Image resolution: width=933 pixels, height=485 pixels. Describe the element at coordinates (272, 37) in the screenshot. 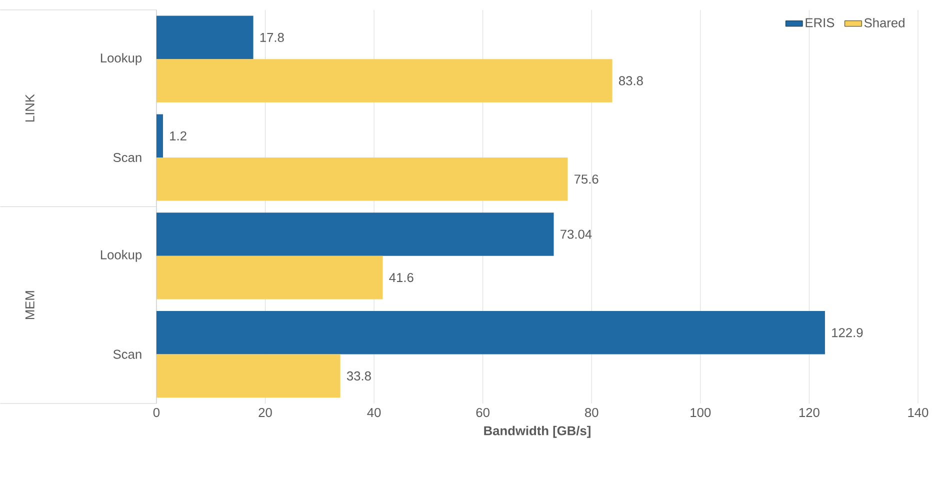

I see `data-label: 17.8` at that location.